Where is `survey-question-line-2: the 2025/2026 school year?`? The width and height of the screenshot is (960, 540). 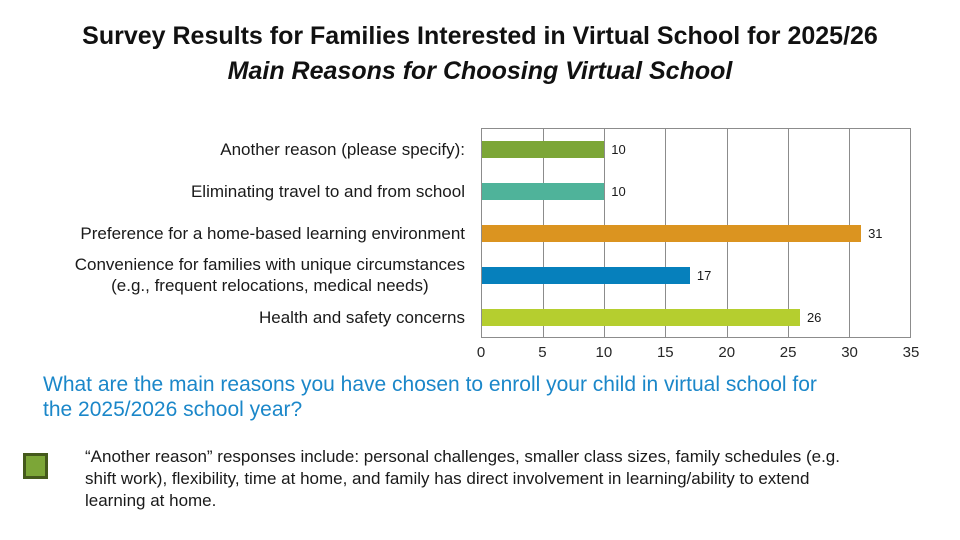 survey-question-line-2: the 2025/2026 school year? is located at coordinates (173, 409).